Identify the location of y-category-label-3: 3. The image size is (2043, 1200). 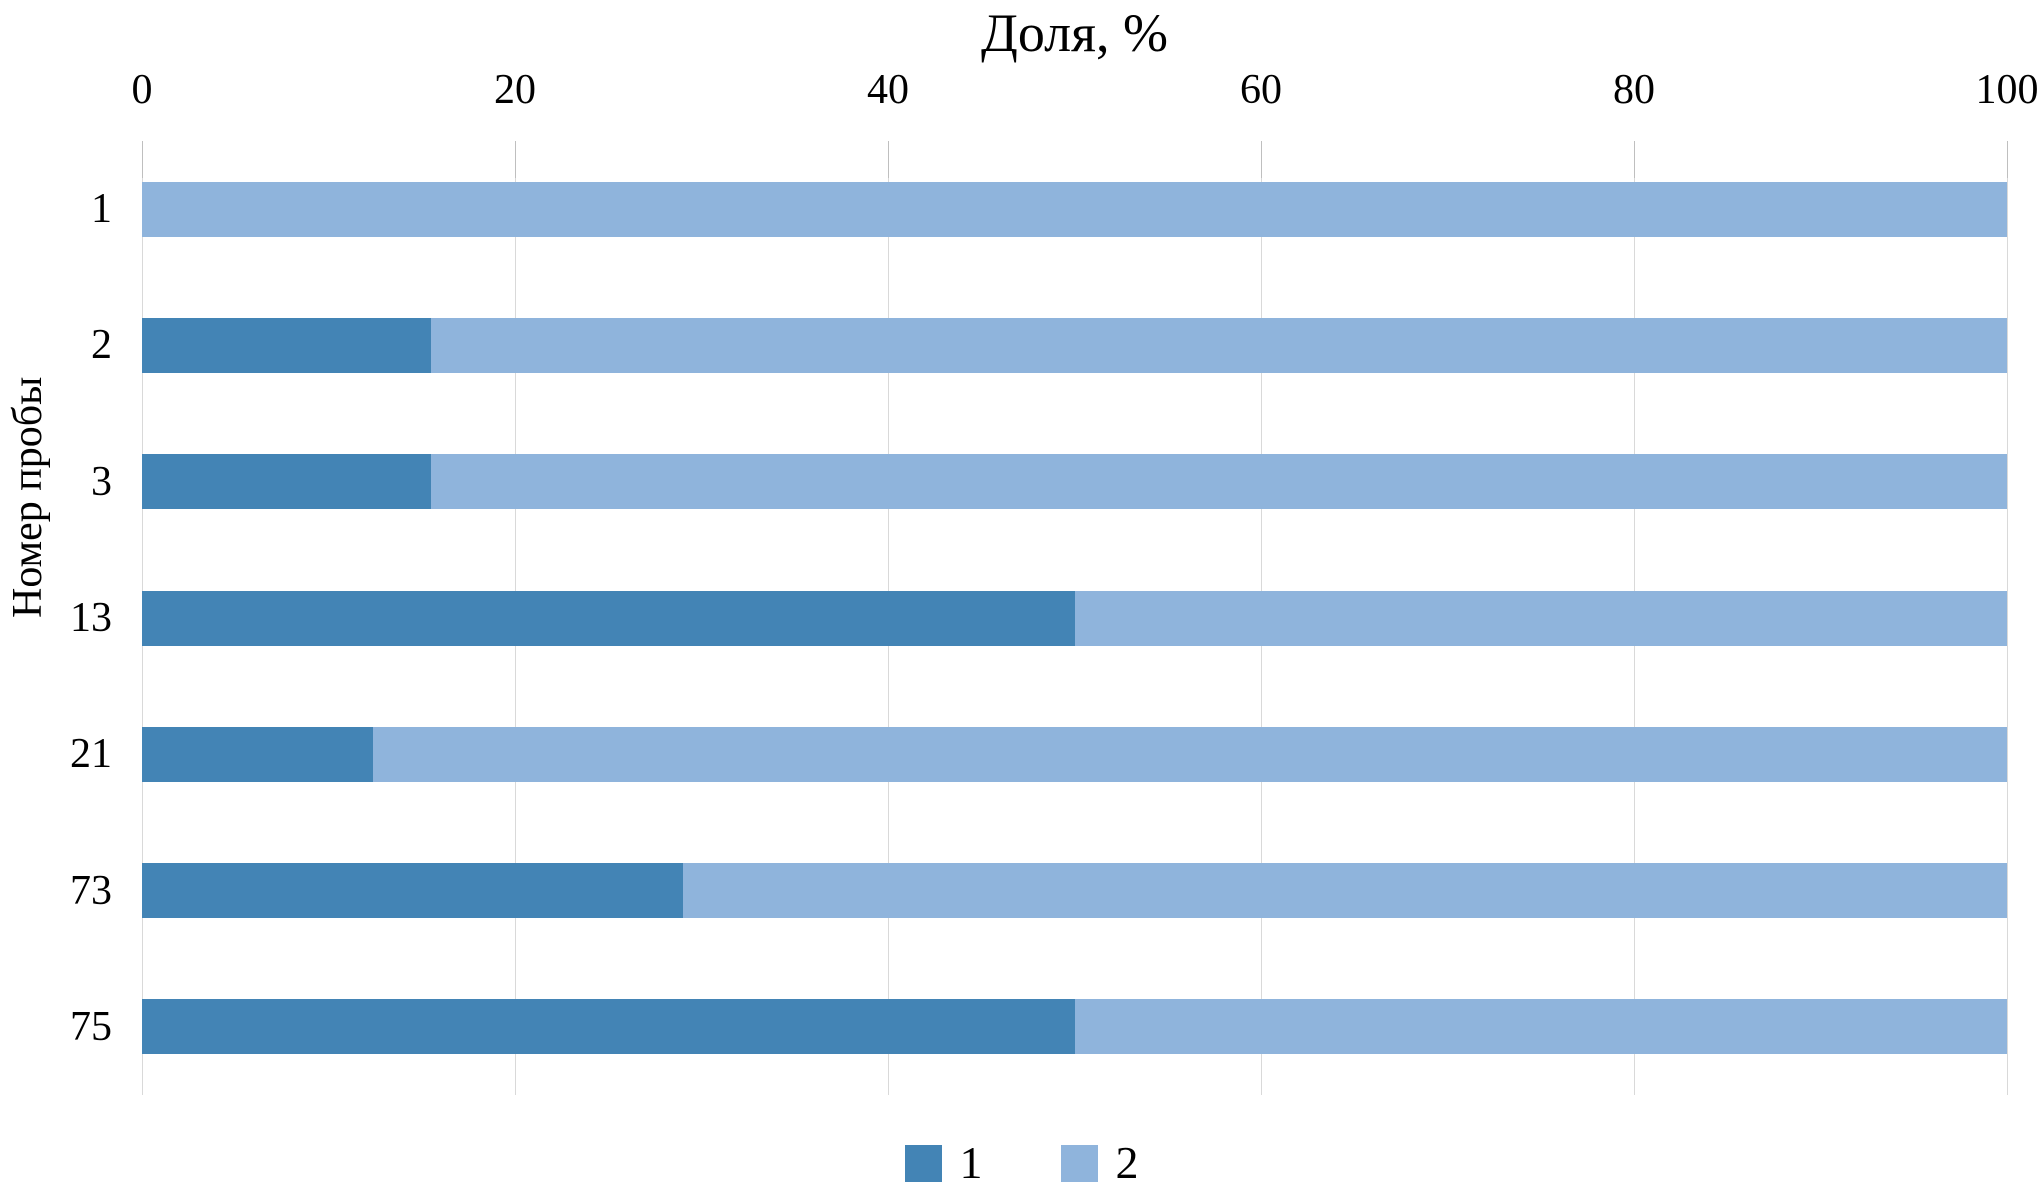
(101, 481).